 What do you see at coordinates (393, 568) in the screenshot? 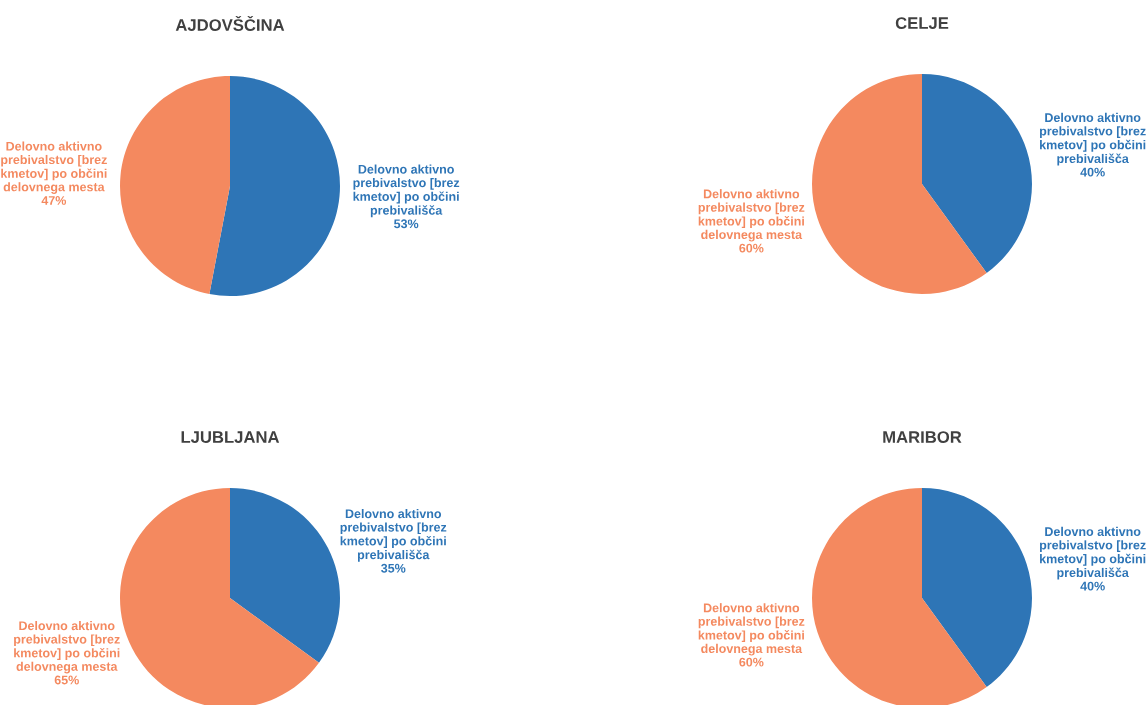
I see `data-label: 35%` at bounding box center [393, 568].